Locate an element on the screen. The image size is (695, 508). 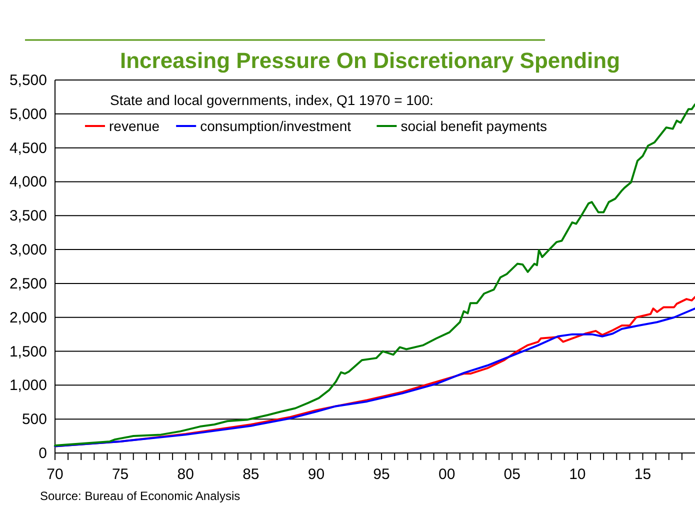
x-tick-label: 10 is located at coordinates (577, 474).